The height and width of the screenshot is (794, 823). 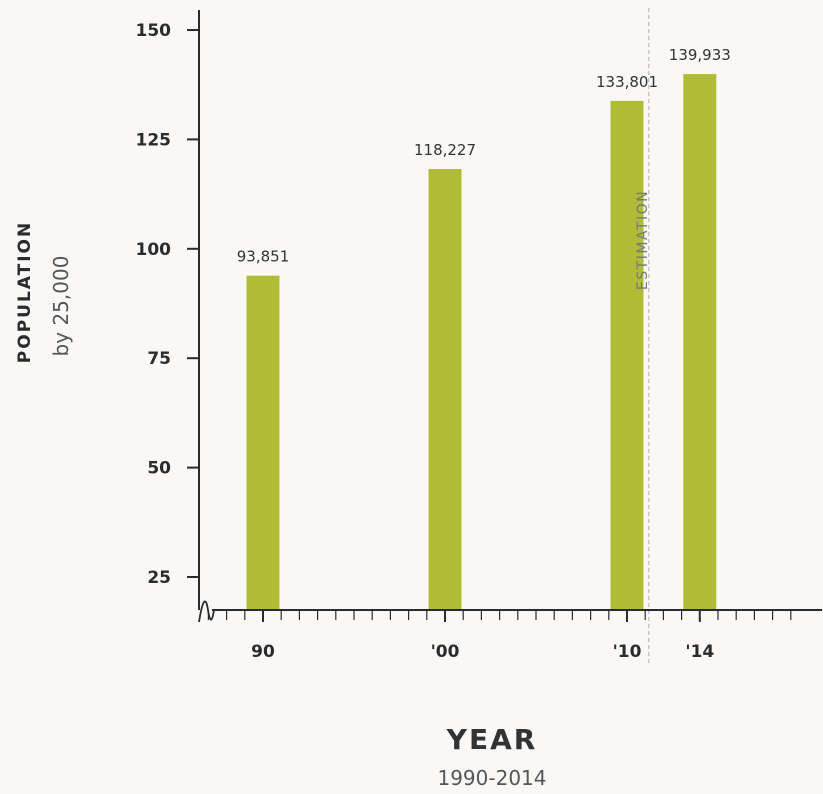 I want to click on bar-value-label: 139,933, so click(x=700, y=55).